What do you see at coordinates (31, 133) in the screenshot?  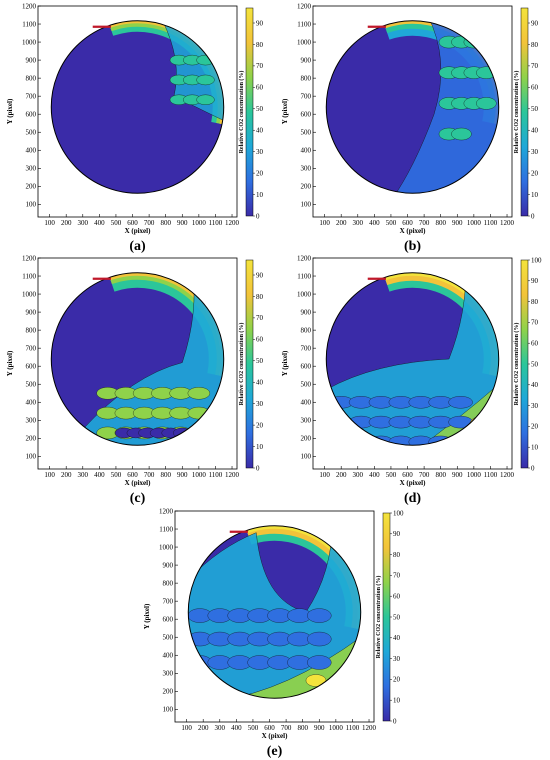 I see `y-tick-label: 500` at bounding box center [31, 133].